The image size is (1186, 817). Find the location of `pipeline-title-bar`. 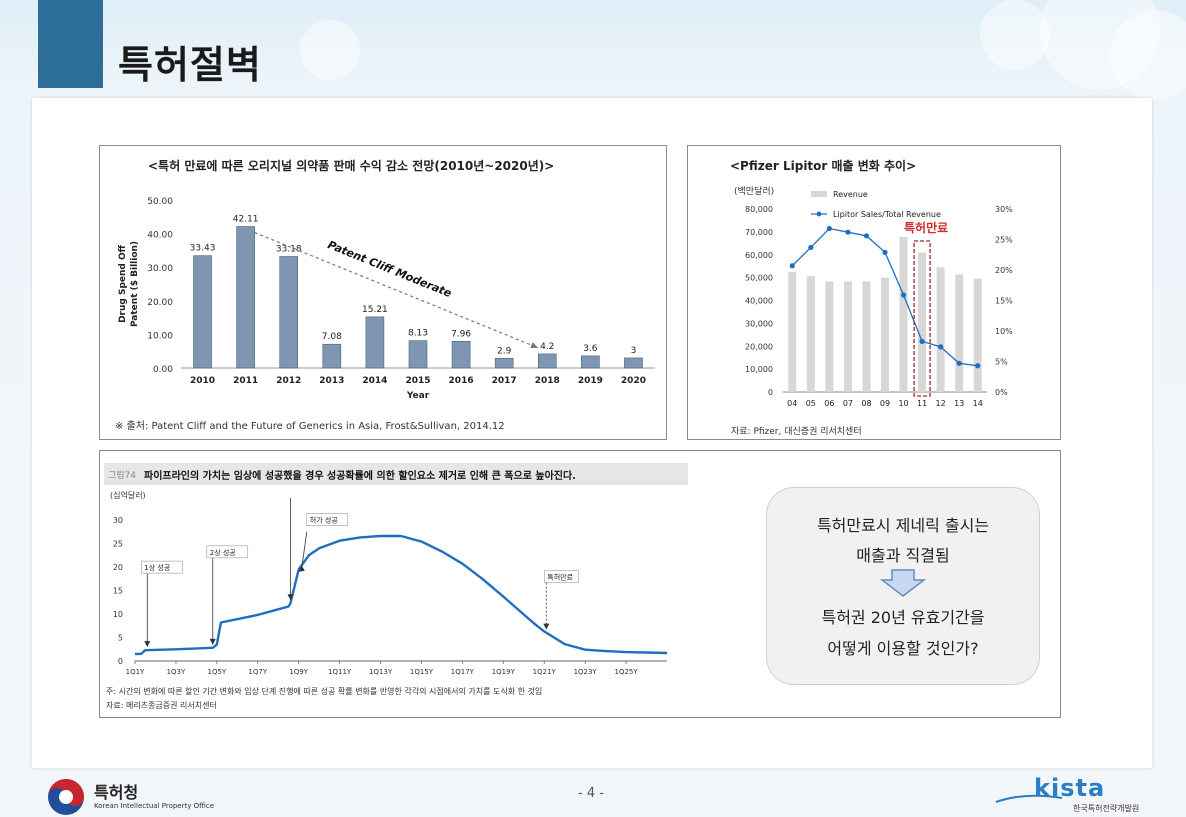

pipeline-title-bar is located at coordinates (396, 474).